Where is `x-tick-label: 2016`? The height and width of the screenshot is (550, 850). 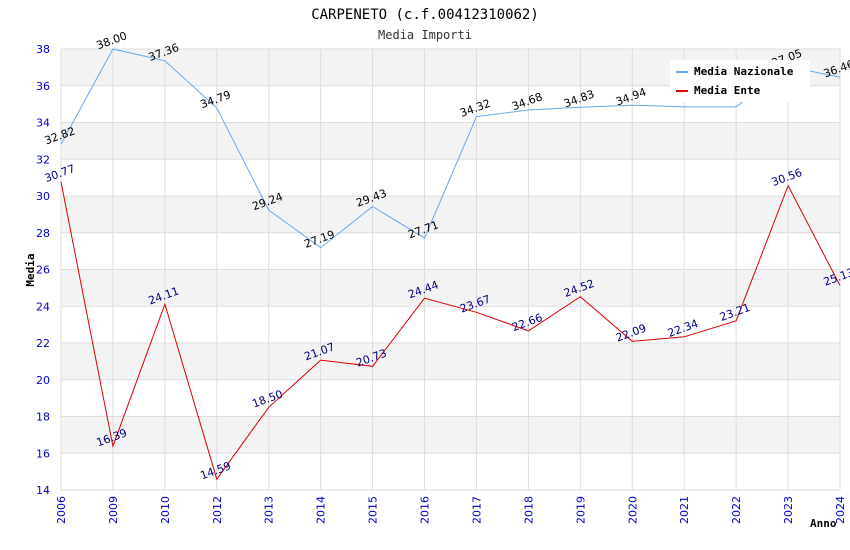 x-tick-label: 2016 is located at coordinates (425, 510).